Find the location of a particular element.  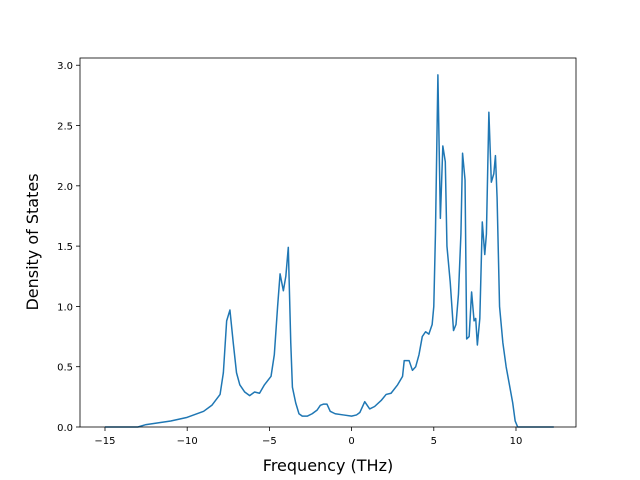

x-tick-label: 10 is located at coordinates (516, 441).